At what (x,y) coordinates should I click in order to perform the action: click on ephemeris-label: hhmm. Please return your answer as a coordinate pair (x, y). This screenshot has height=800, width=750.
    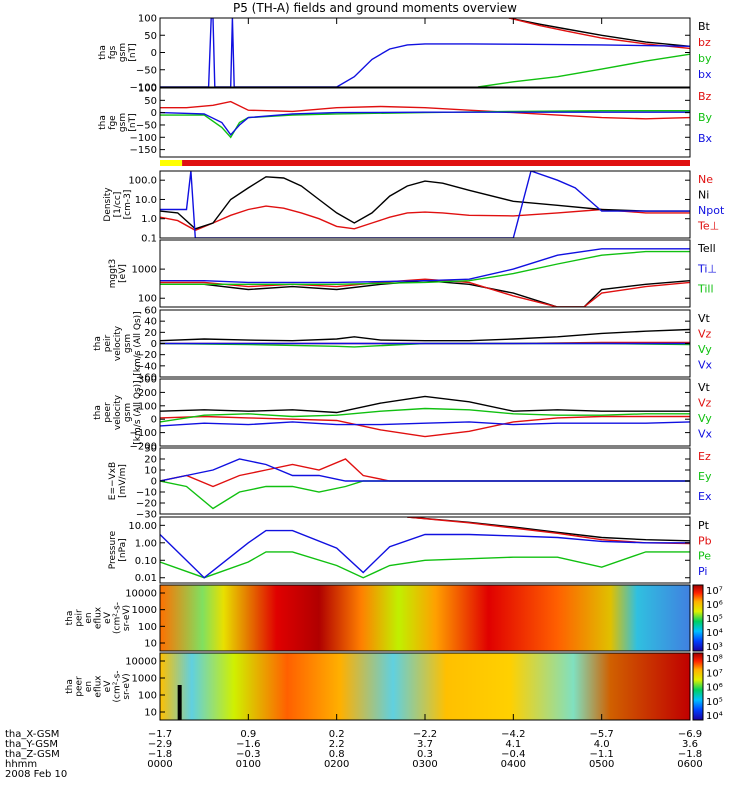
    Looking at the image, I should click on (21, 764).